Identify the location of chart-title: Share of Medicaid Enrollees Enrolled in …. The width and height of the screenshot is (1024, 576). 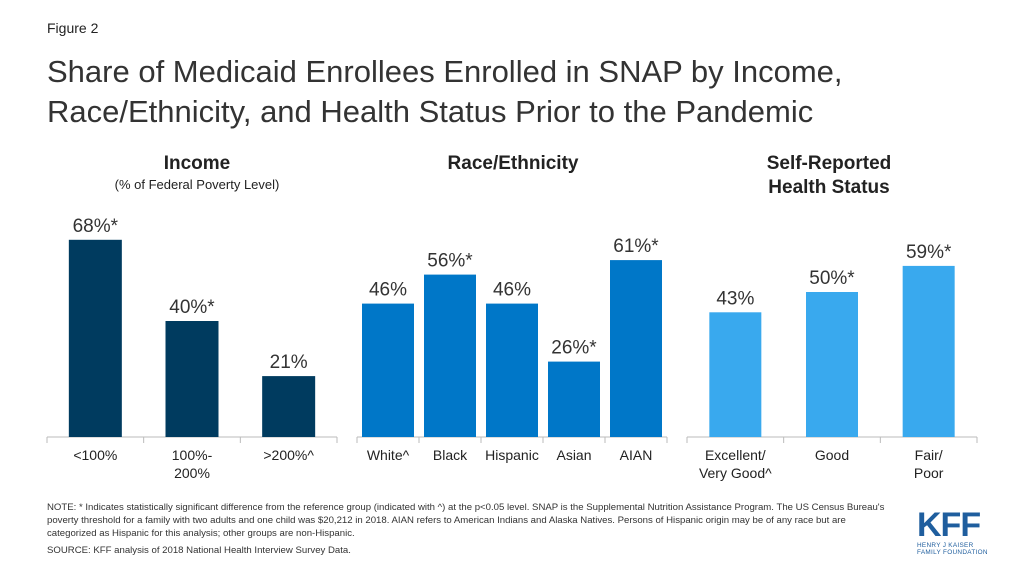
(445, 91).